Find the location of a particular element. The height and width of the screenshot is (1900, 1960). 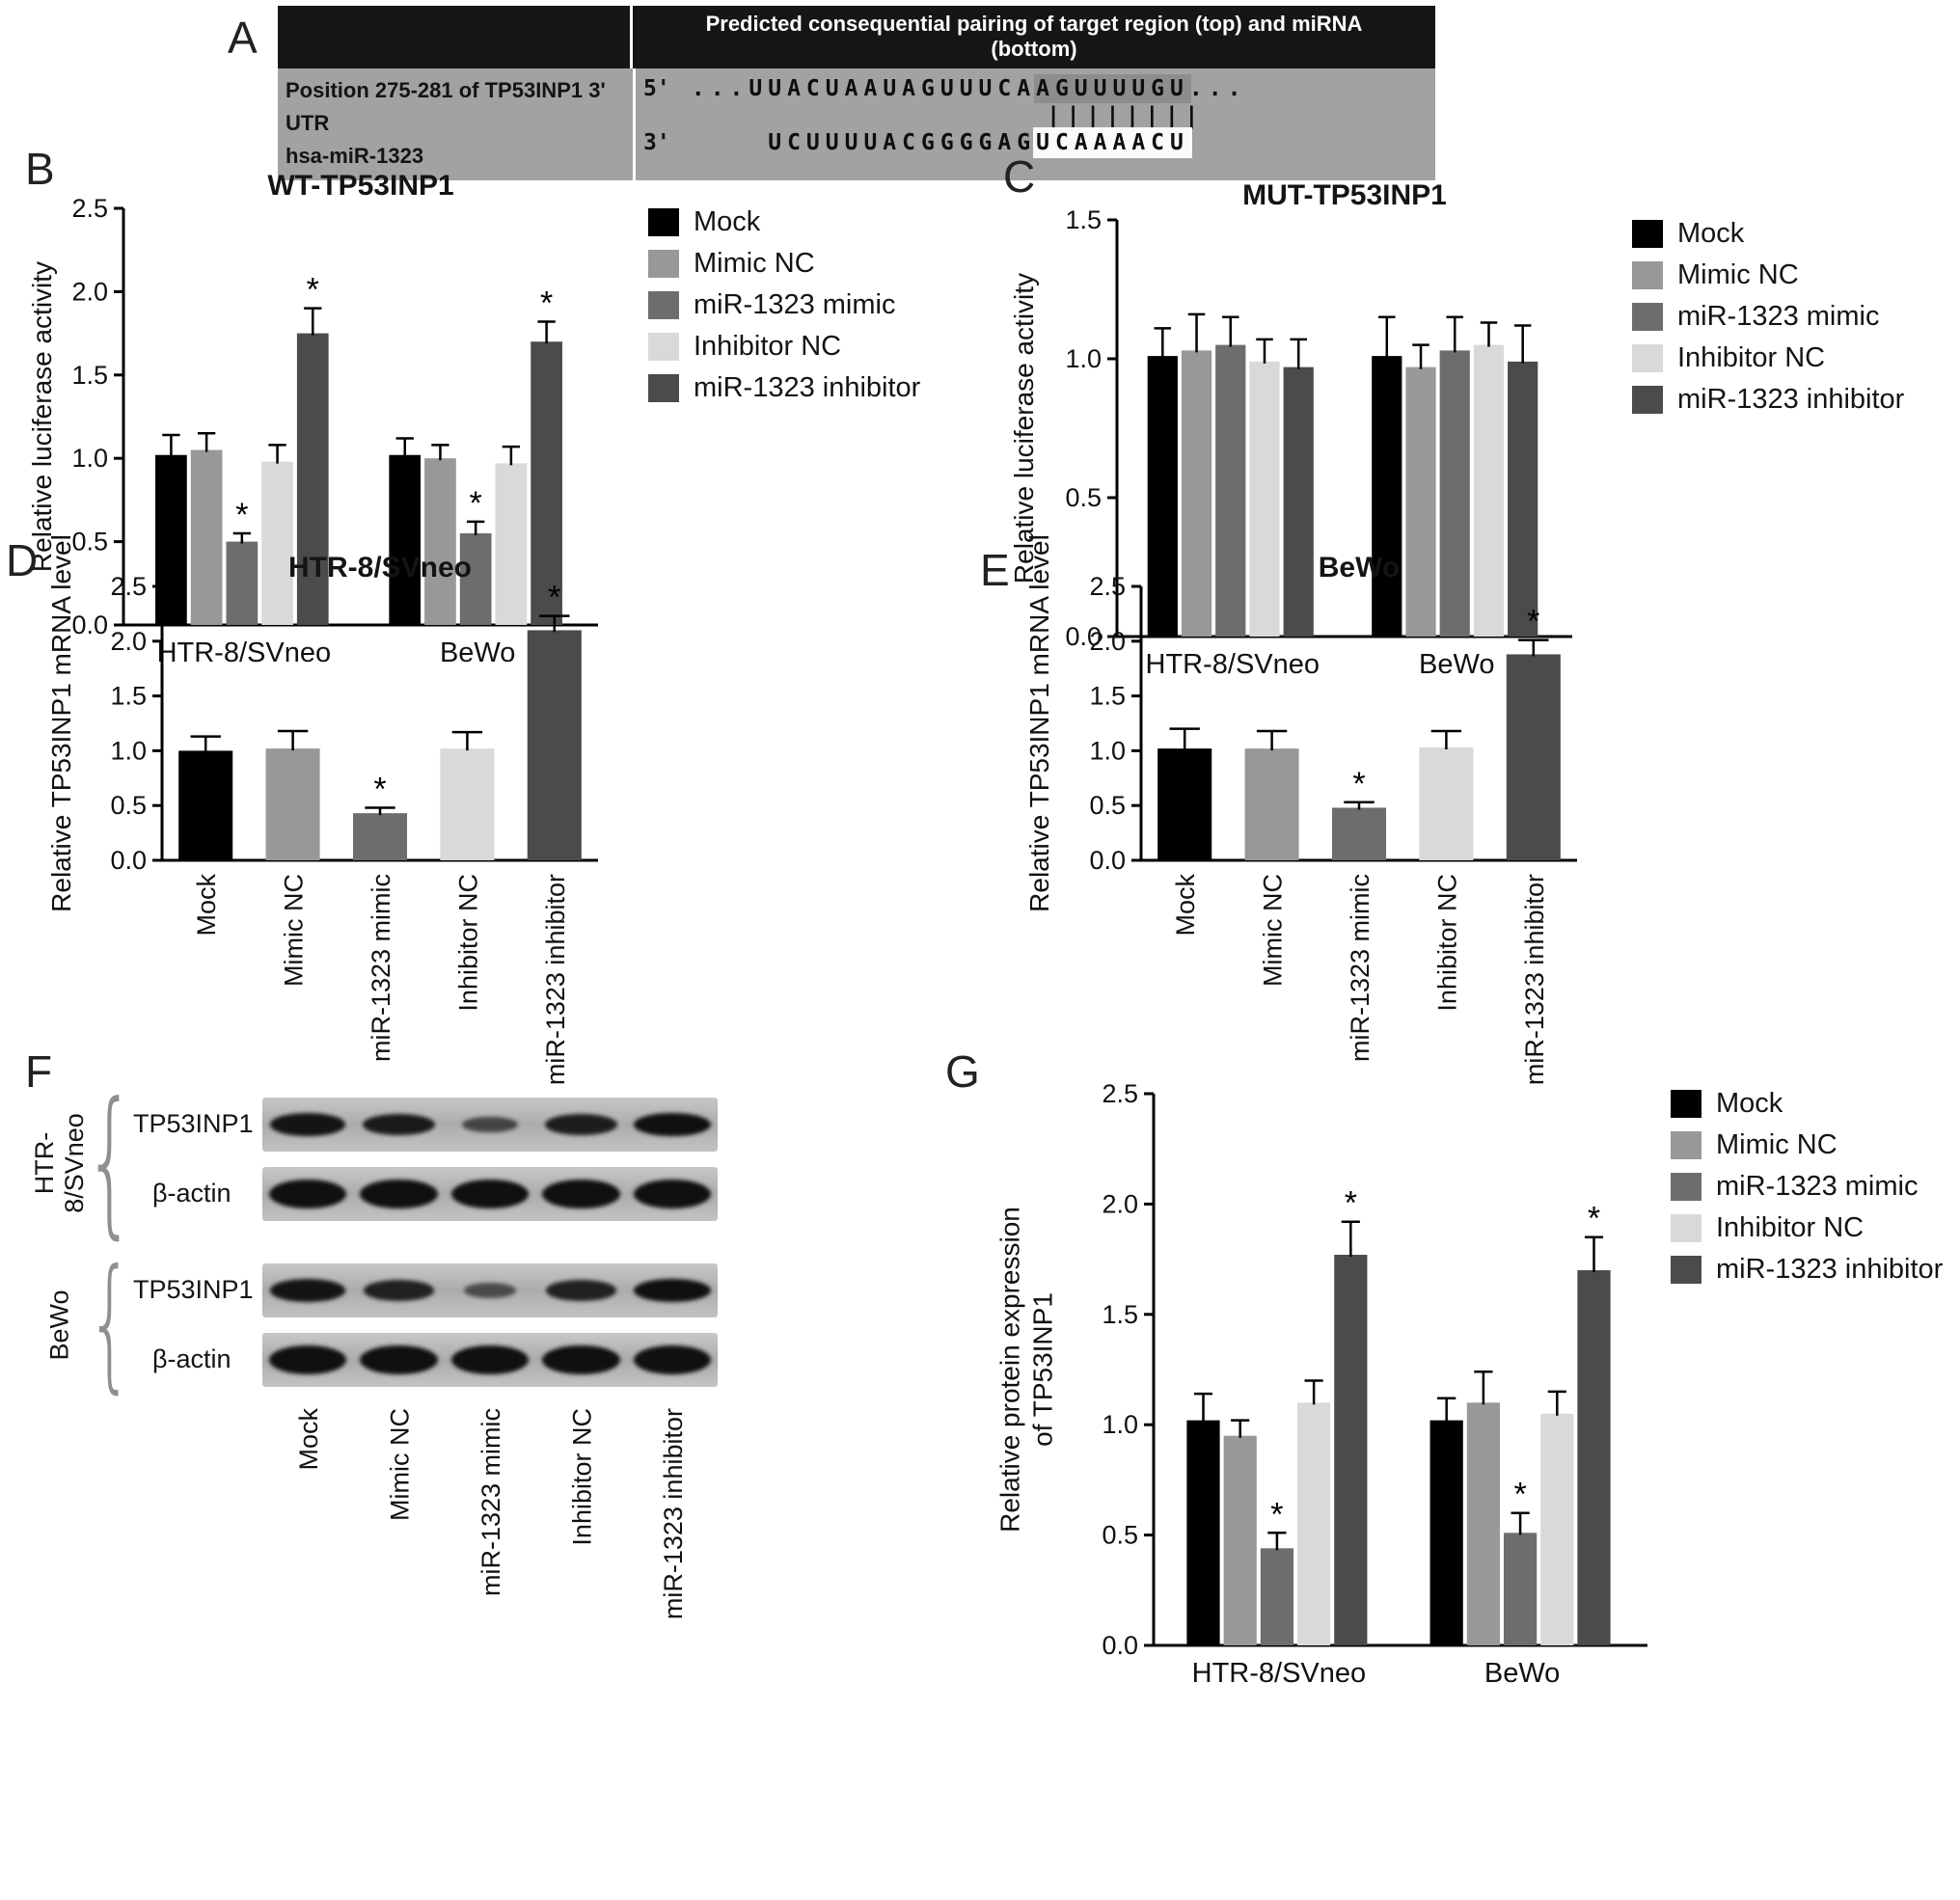

y-tick-label: 2.0 is located at coordinates (1120, 1203).